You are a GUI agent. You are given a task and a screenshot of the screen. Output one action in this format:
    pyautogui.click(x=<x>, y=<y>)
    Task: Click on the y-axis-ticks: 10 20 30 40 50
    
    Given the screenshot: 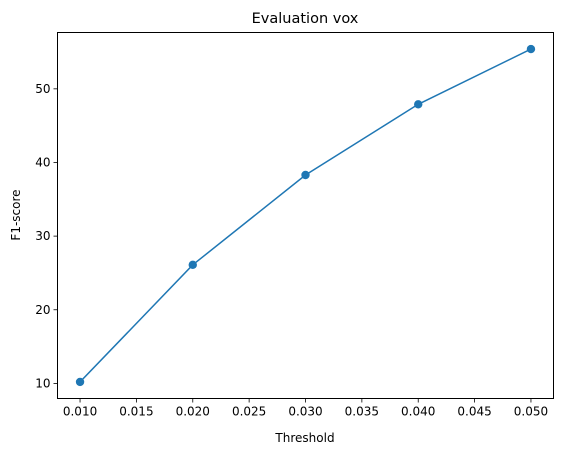 What is the action you would take?
    pyautogui.click(x=46, y=236)
    